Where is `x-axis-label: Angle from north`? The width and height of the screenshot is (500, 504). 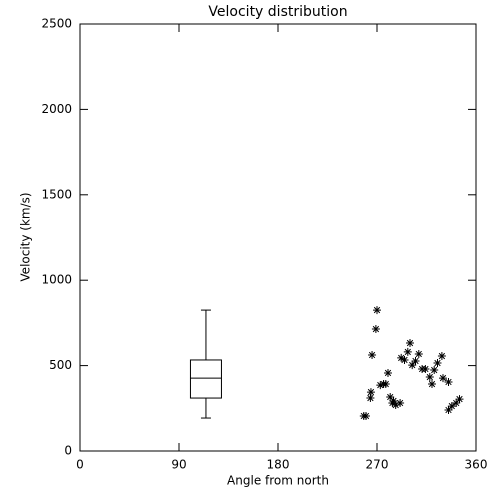 x-axis-label: Angle from north is located at coordinates (278, 481).